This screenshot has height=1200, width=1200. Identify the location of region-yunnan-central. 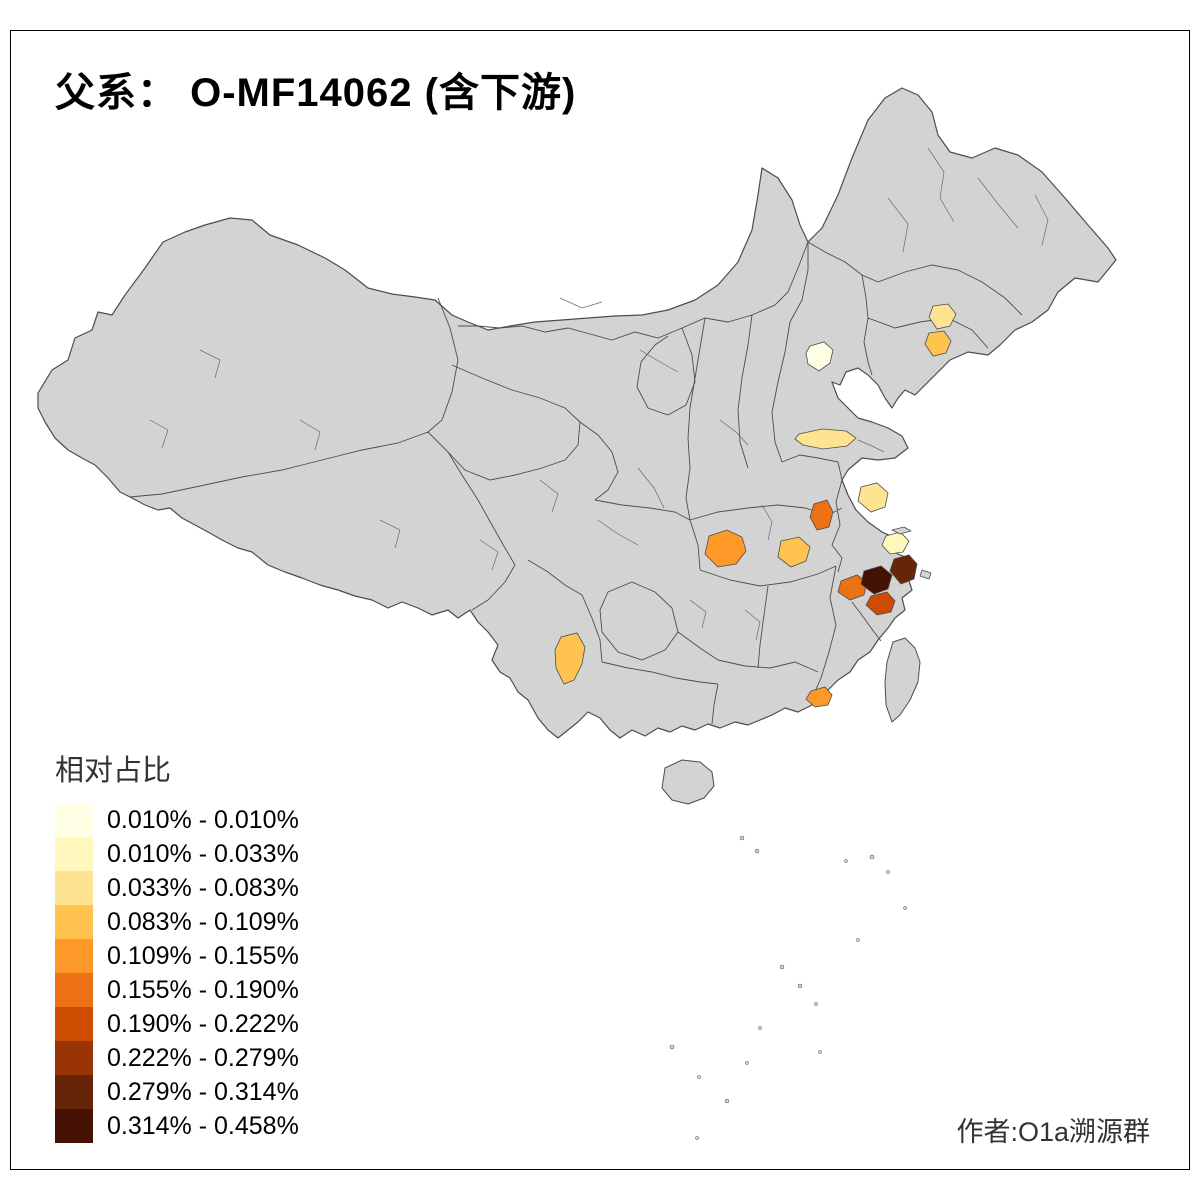
(570, 658).